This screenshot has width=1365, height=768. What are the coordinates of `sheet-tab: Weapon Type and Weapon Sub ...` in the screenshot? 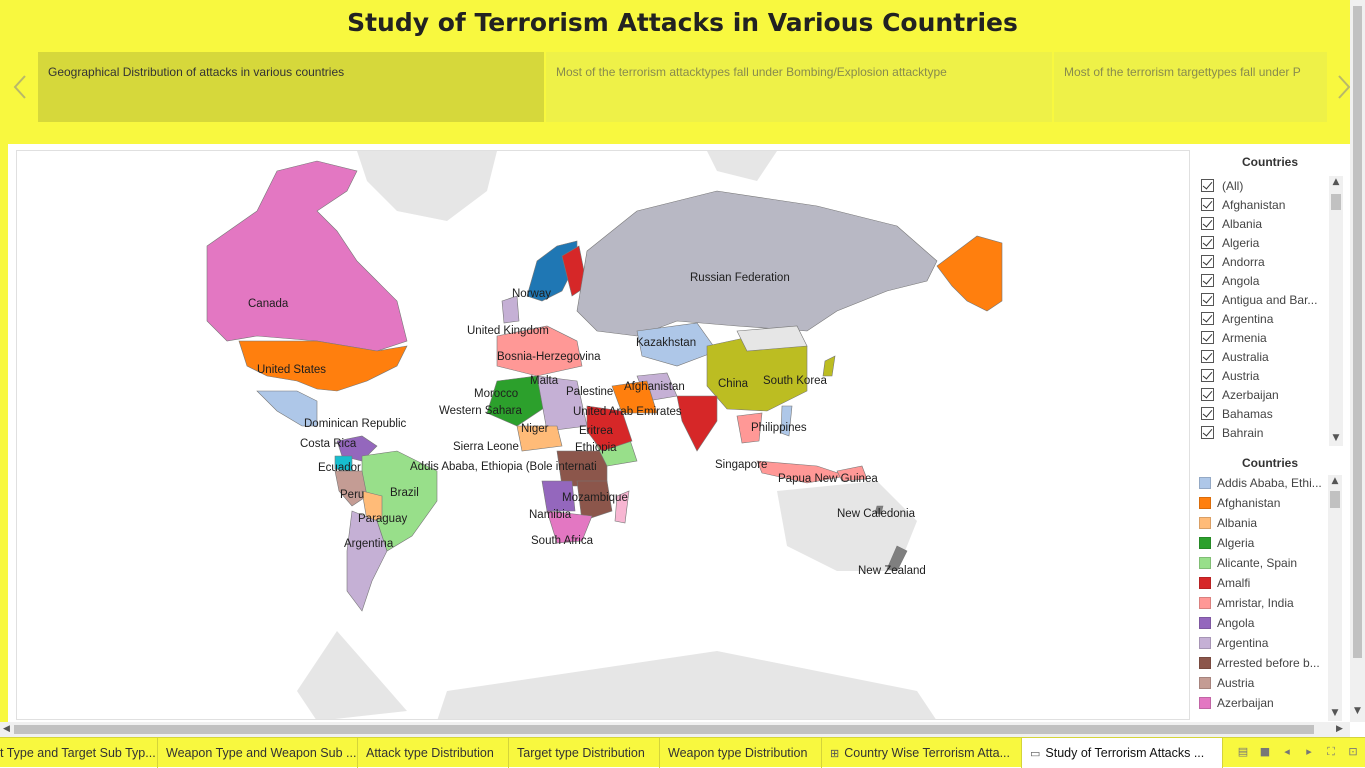 It's located at (258, 753).